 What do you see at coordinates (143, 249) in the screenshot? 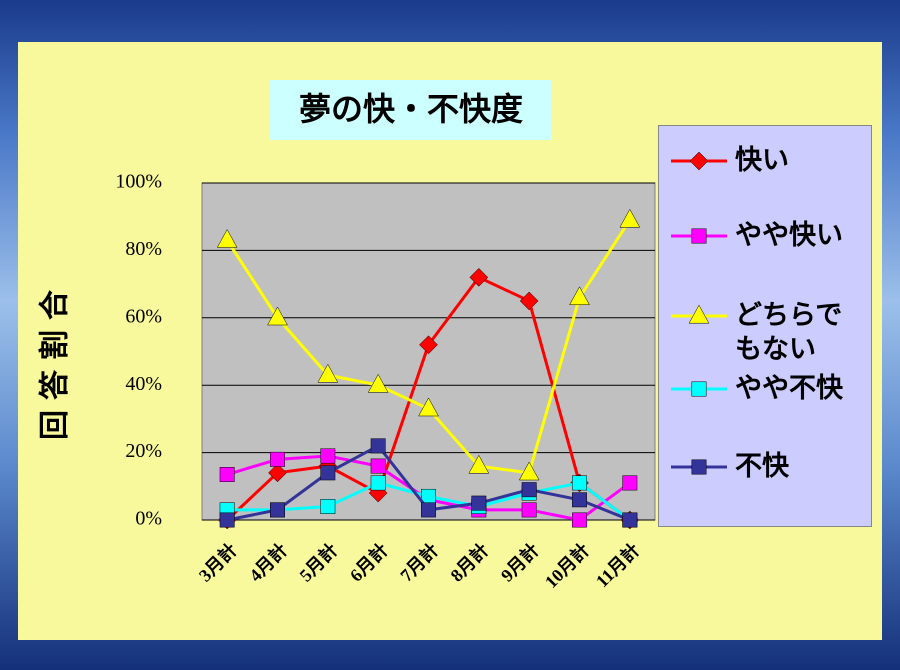
I see `y-tick-label: 80%` at bounding box center [143, 249].